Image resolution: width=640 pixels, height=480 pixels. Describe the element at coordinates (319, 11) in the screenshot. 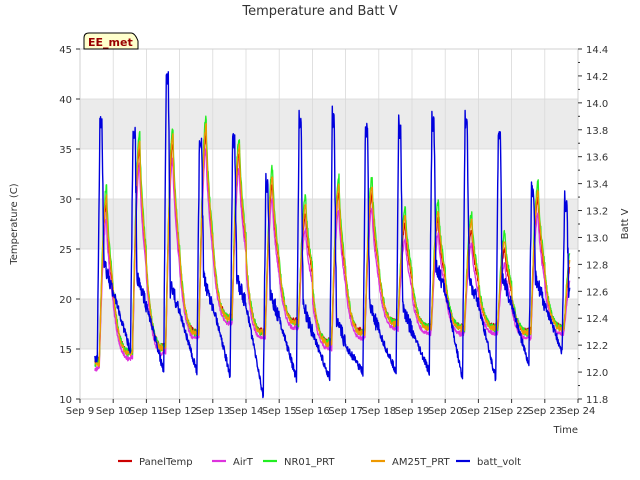

I see `chart-title: Temperature and Batt V` at that location.